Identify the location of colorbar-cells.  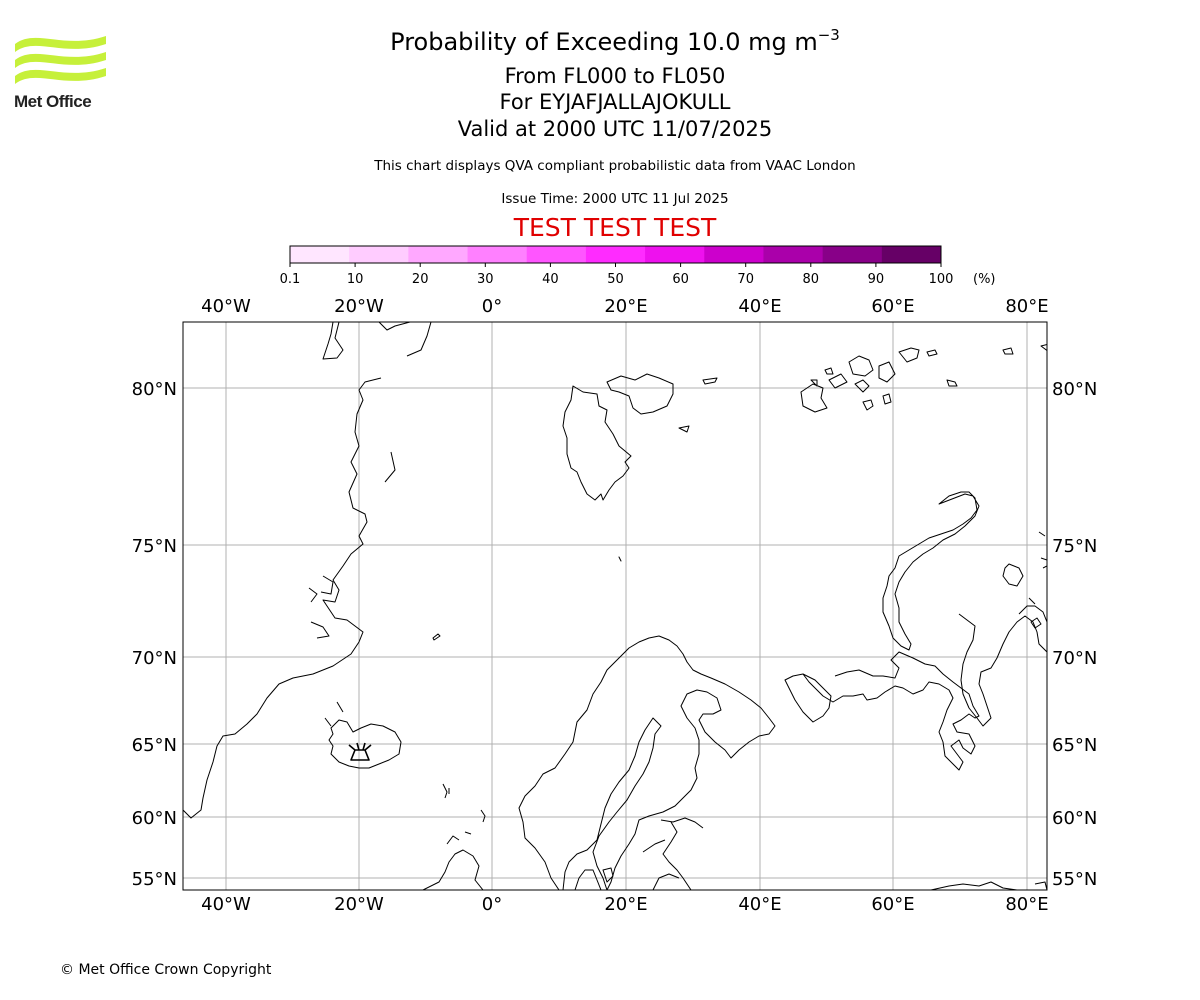
(616, 254).